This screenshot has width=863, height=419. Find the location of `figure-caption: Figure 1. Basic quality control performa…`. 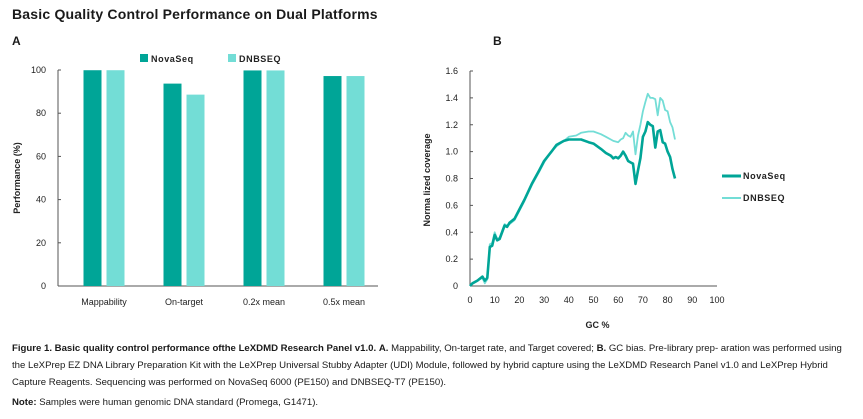

figure-caption: Figure 1. Basic quality control performa… is located at coordinates (432, 365).